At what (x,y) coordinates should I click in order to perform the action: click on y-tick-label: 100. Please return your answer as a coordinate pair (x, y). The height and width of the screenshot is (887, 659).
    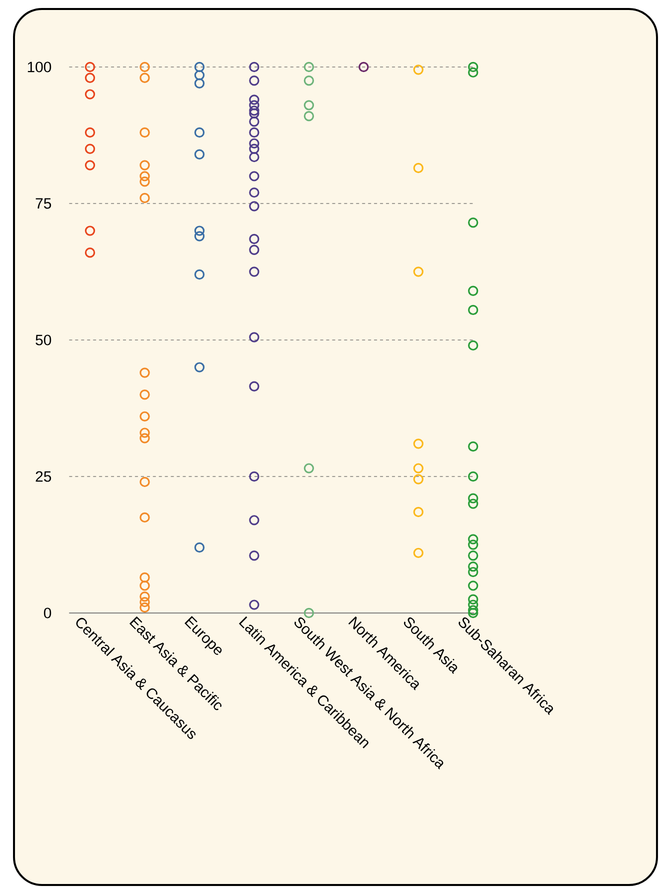
    Looking at the image, I should click on (40, 67).